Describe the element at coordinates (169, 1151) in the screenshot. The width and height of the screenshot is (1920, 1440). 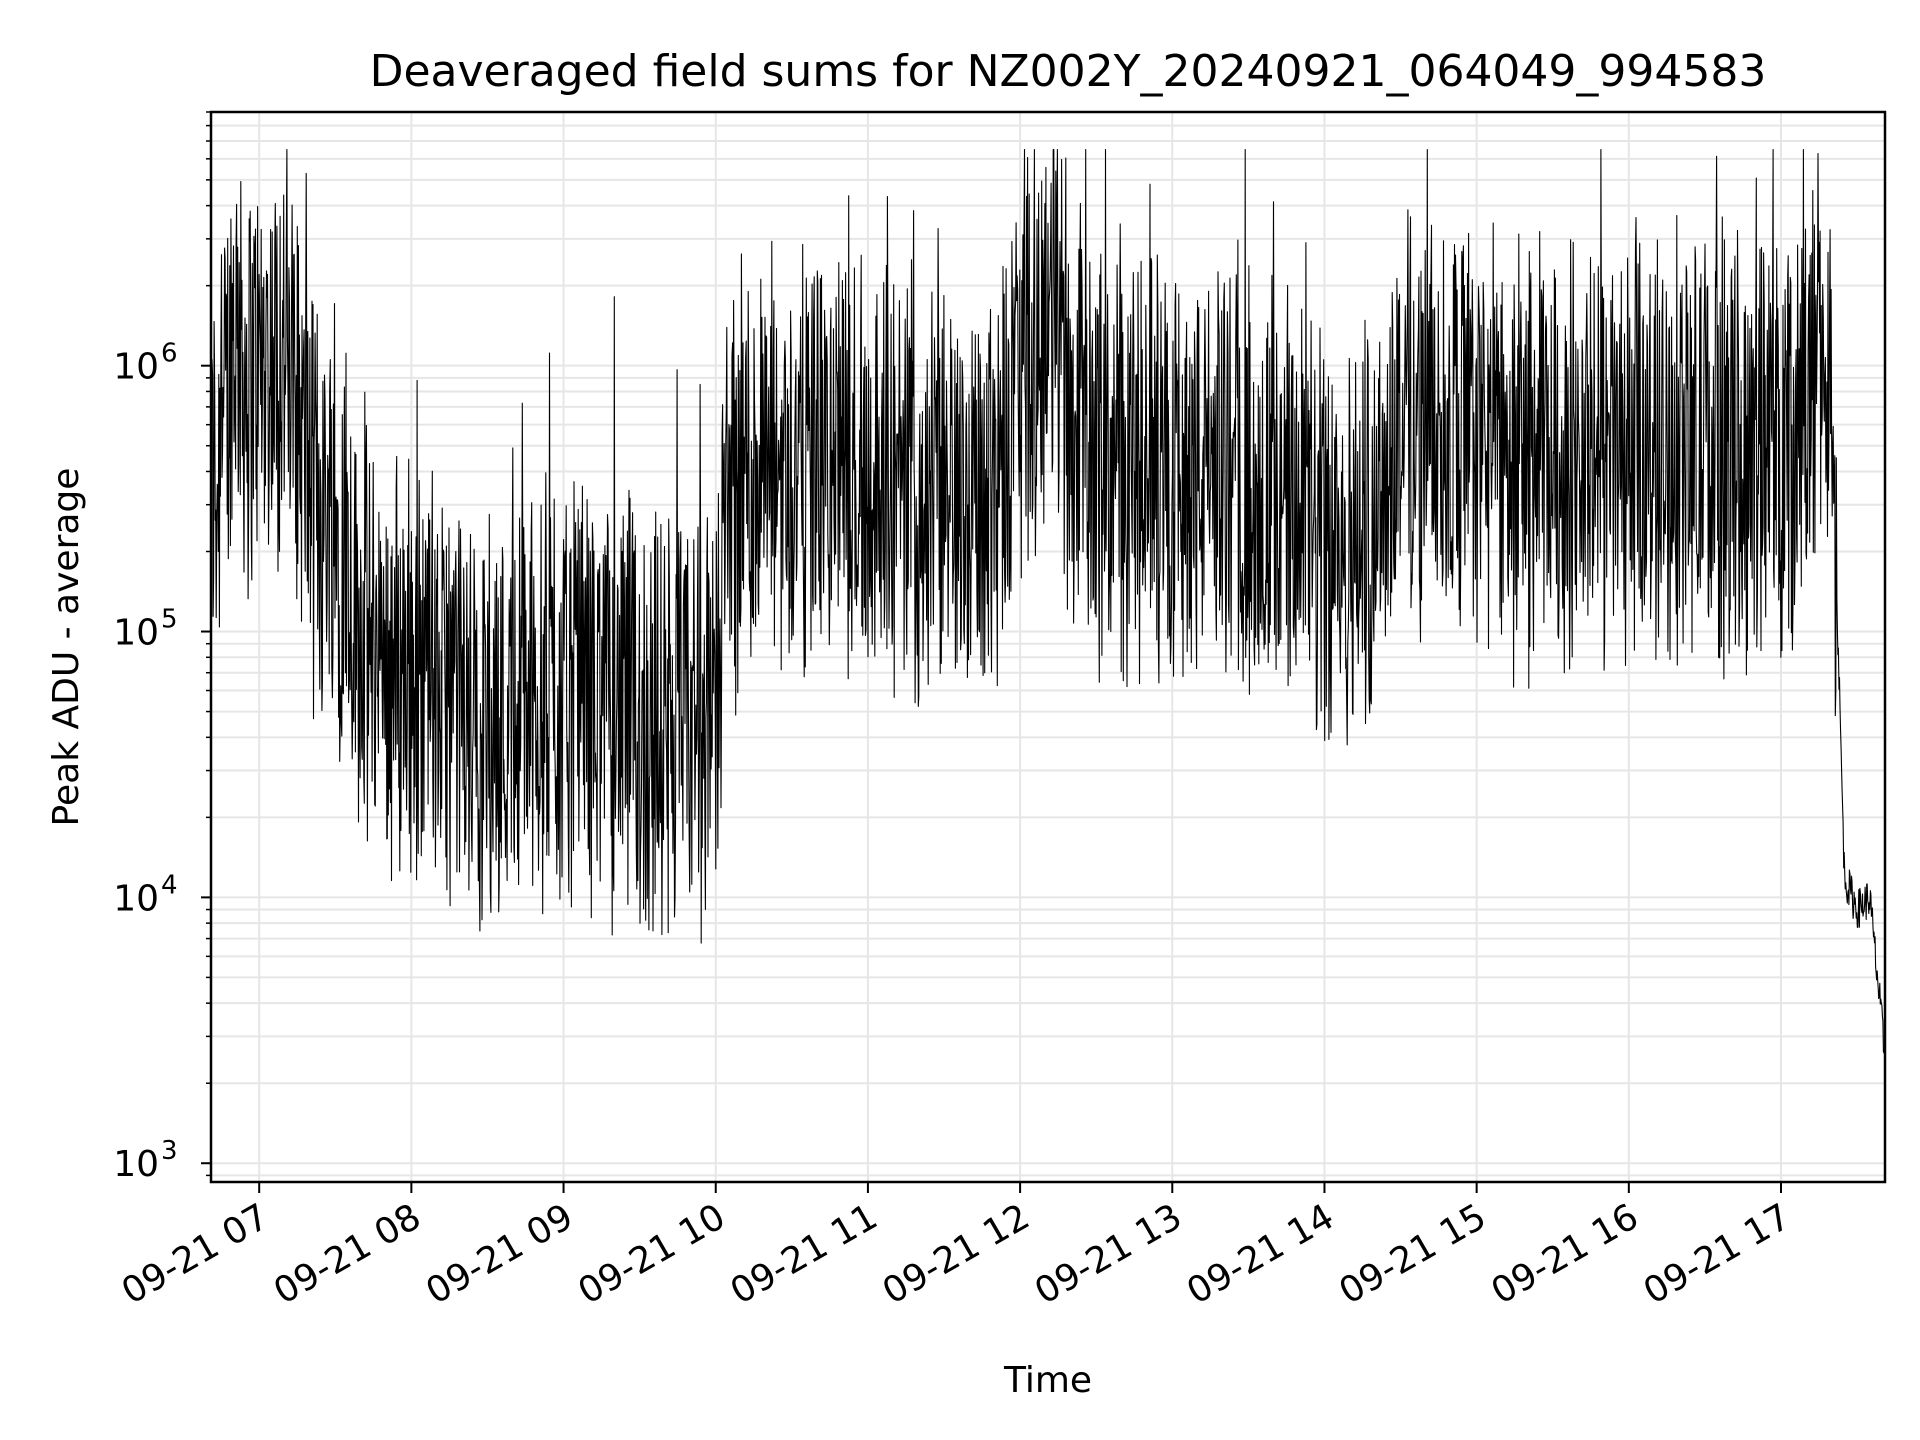
I see `y-tick-exponent: 3` at that location.